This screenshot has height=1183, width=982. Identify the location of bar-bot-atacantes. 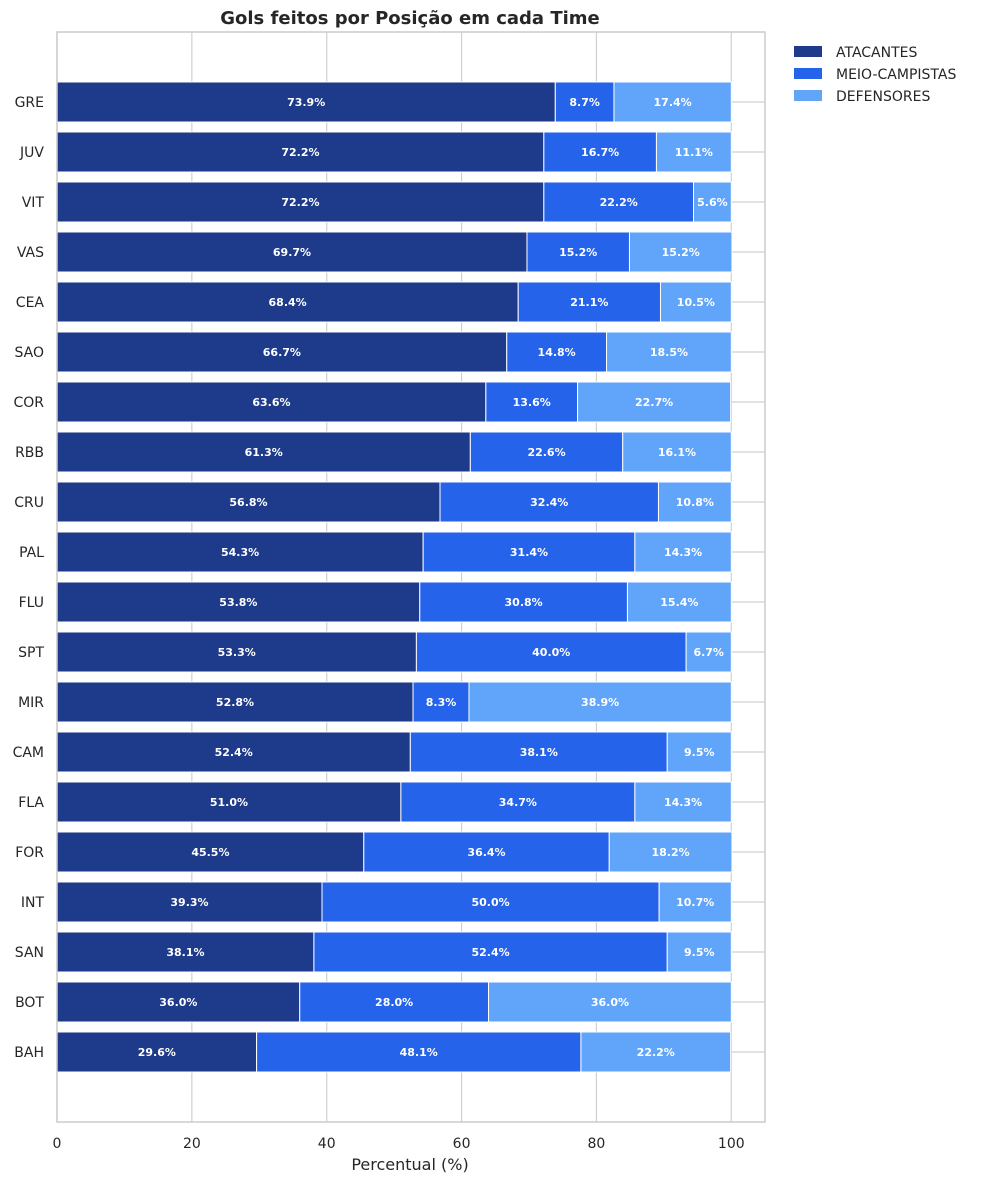
(178, 1002).